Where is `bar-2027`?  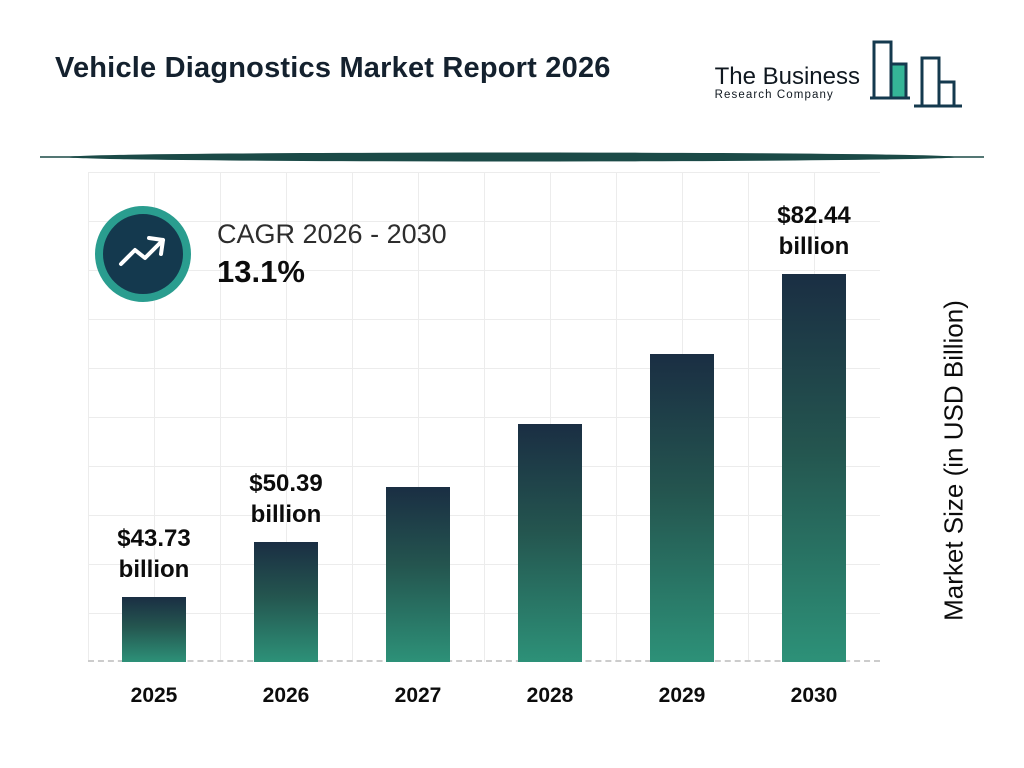 bar-2027 is located at coordinates (418, 574).